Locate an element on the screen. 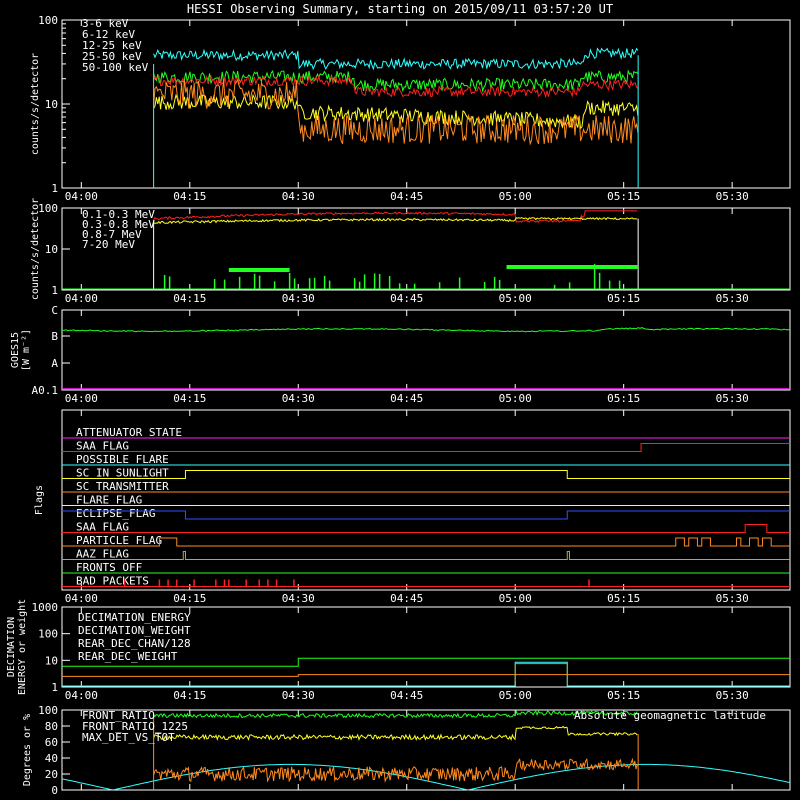 Image resolution: width=800 pixels, height=800 pixels. flag-label: BAD_PACKETS is located at coordinates (112, 581).